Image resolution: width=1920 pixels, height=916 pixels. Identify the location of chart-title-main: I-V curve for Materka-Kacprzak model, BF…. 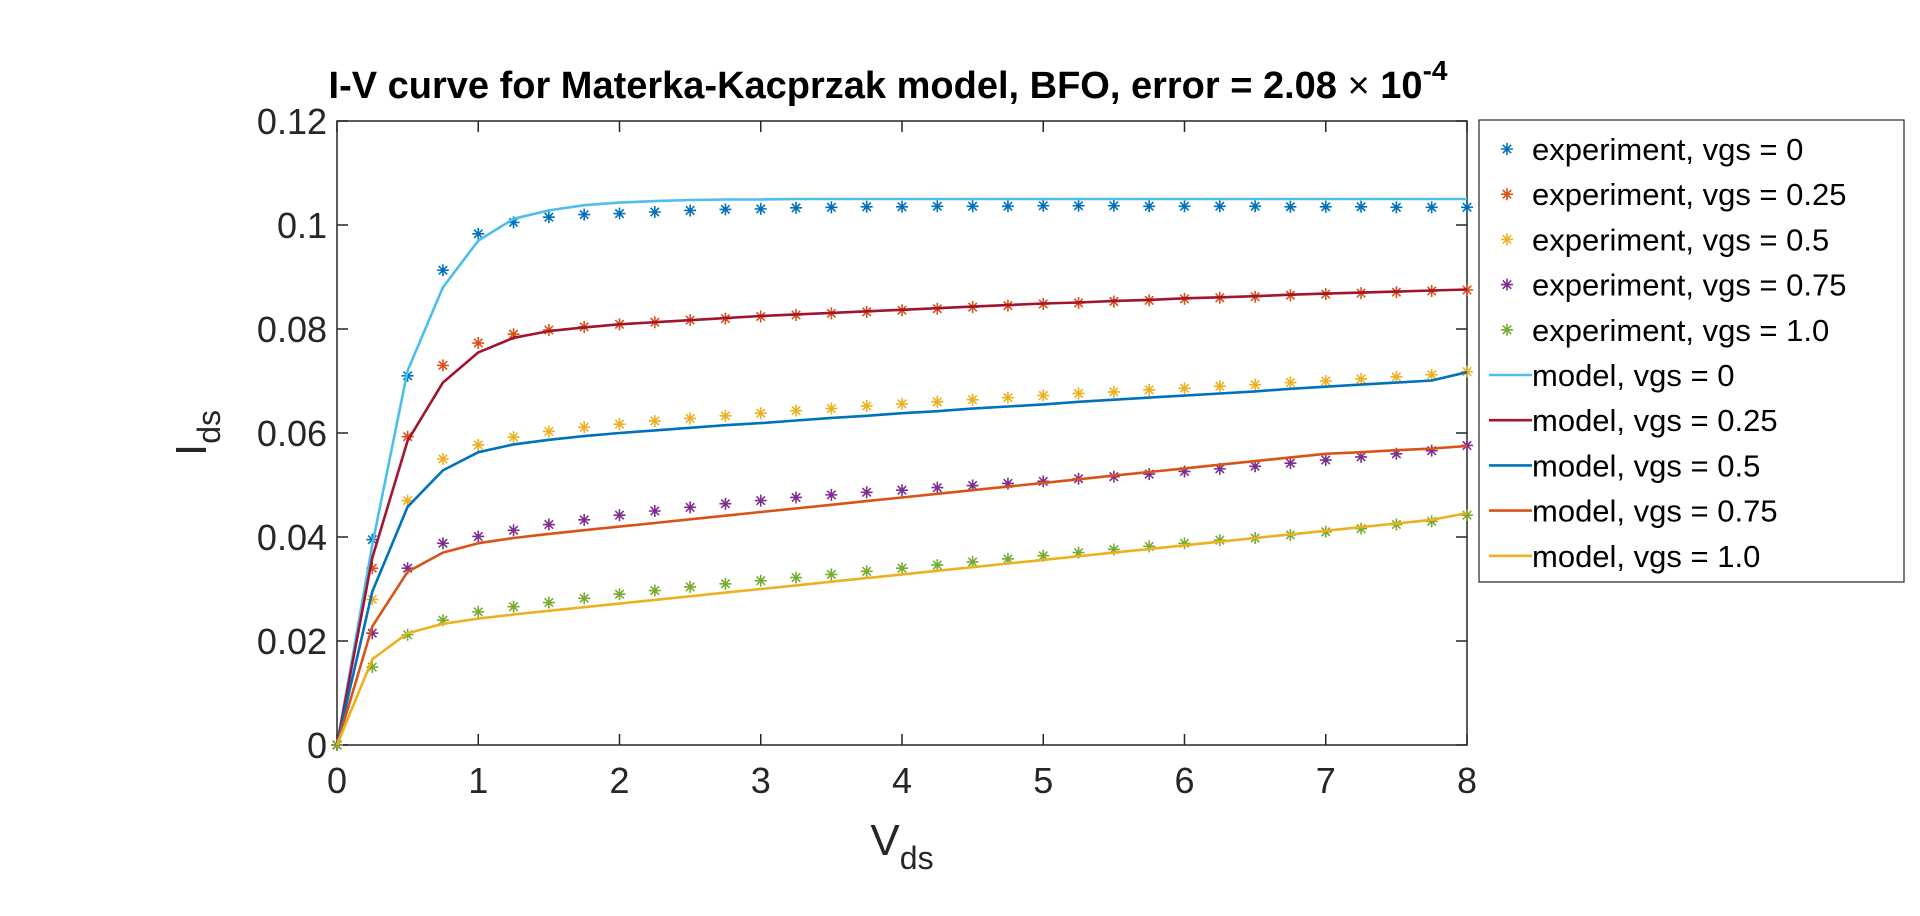
(833, 86).